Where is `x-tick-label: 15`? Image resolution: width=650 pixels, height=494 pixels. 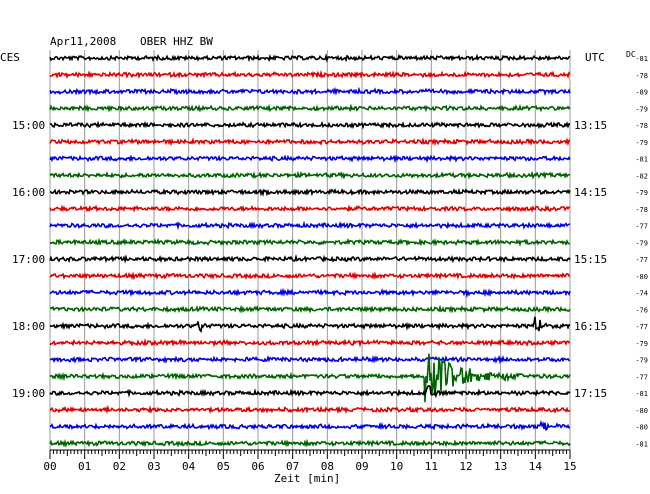 x-tick-label: 15 is located at coordinates (569, 466).